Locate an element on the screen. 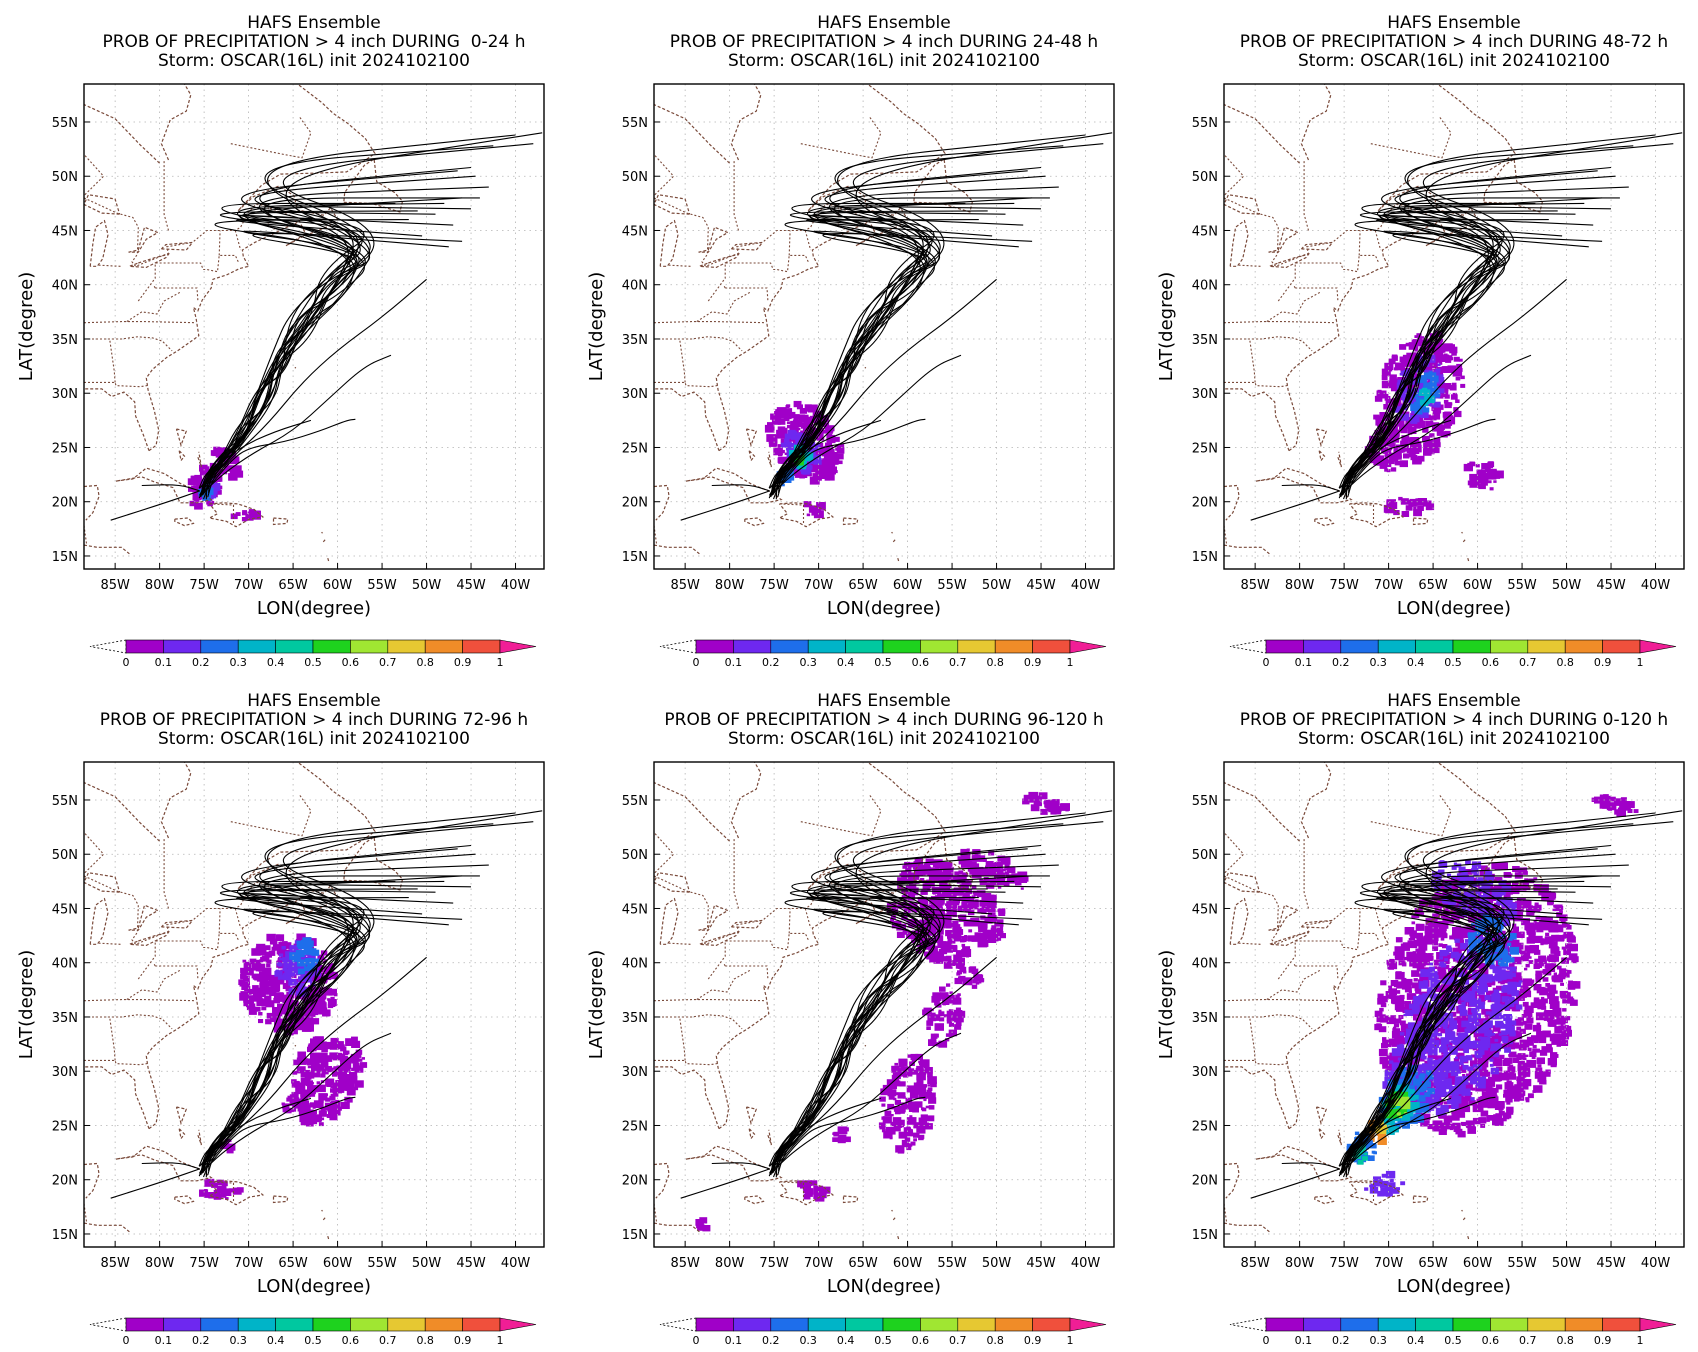 The height and width of the screenshot is (1352, 1698). ensemble-track is located at coordinates (916, 1015).